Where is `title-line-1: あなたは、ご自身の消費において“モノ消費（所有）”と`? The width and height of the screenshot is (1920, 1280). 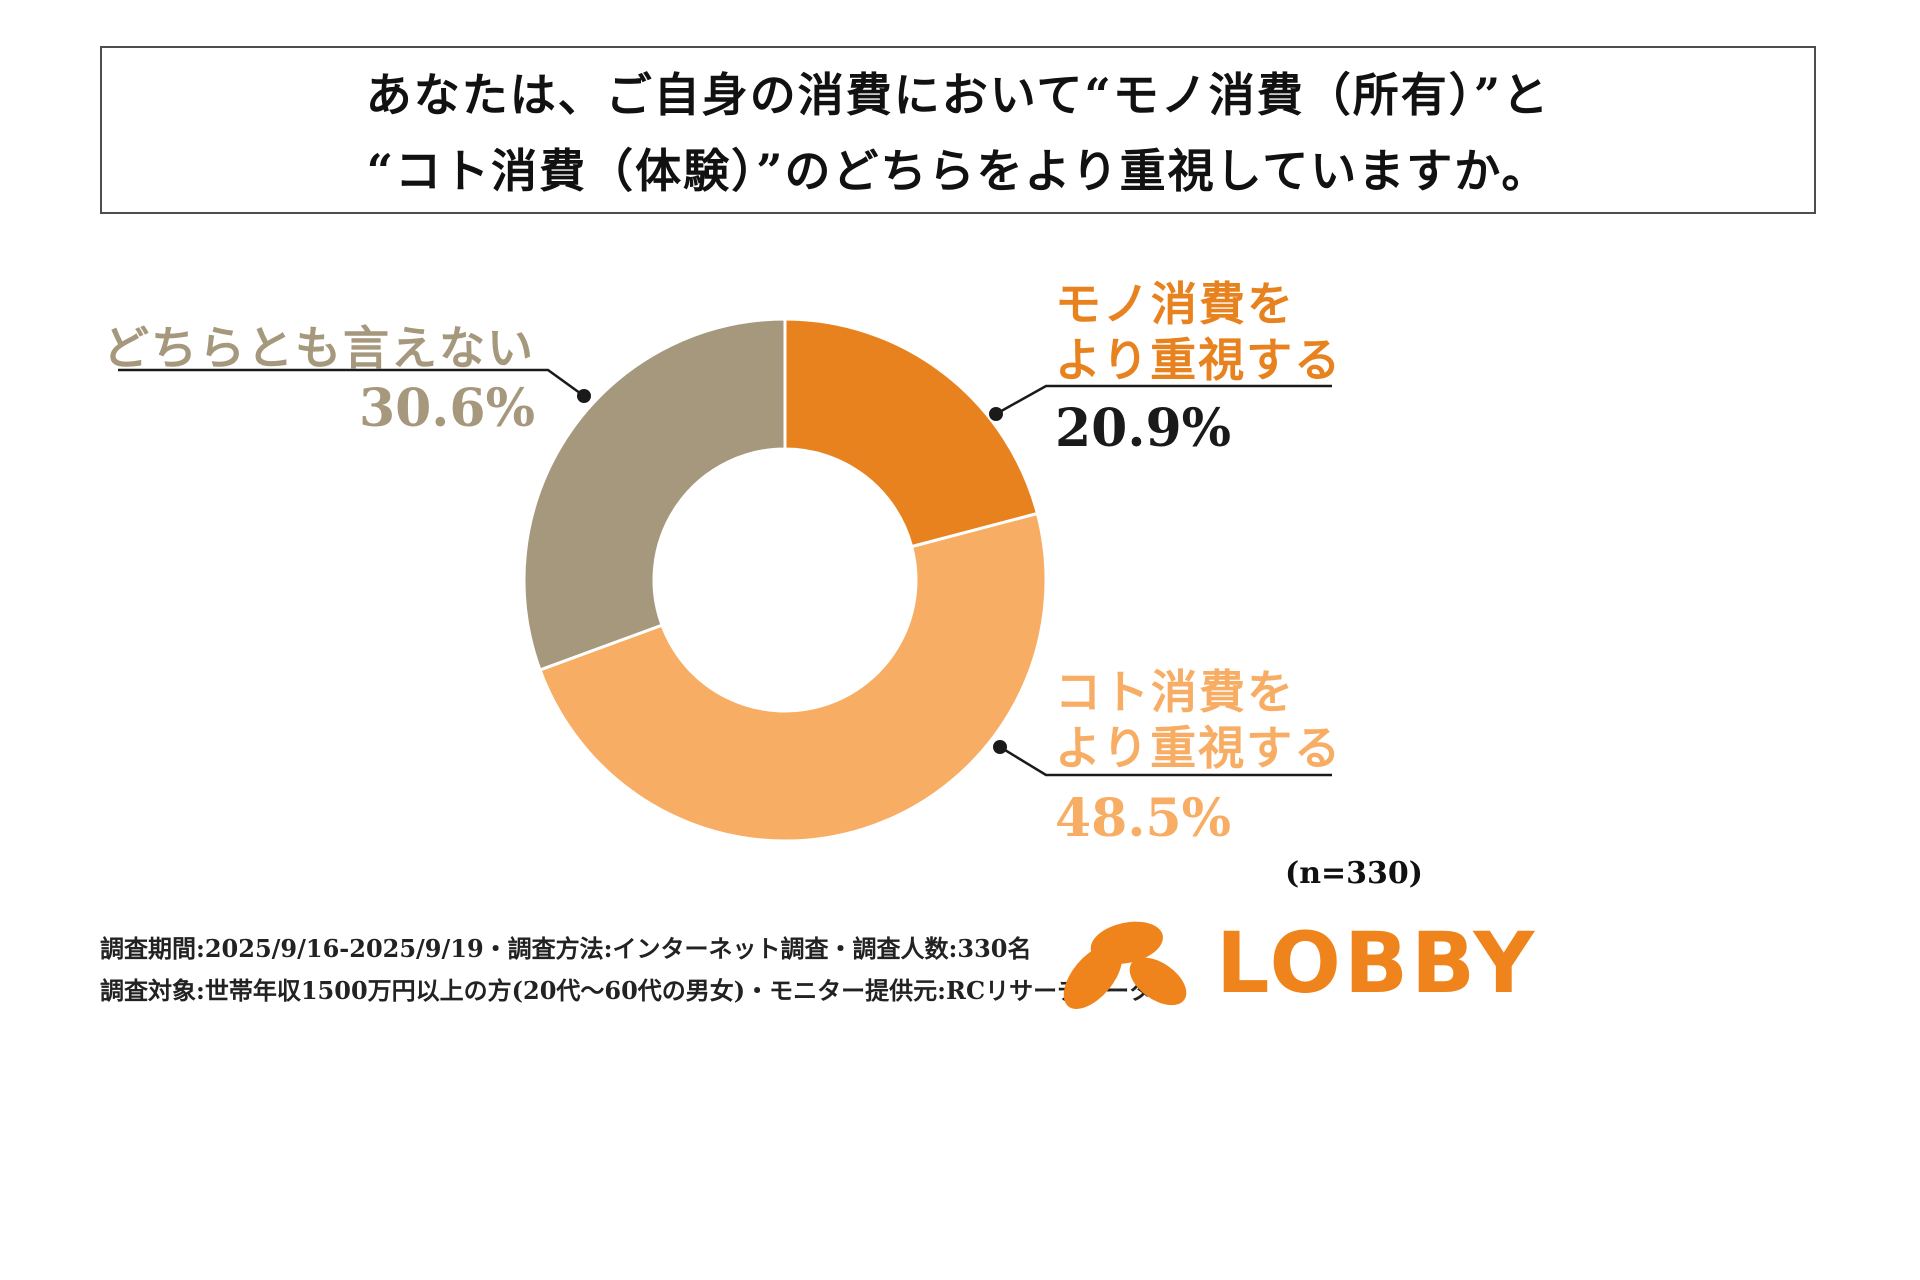
title-line-1: あなたは、ご自身の消費において“モノ消費（所有）”と is located at coordinates (958, 95).